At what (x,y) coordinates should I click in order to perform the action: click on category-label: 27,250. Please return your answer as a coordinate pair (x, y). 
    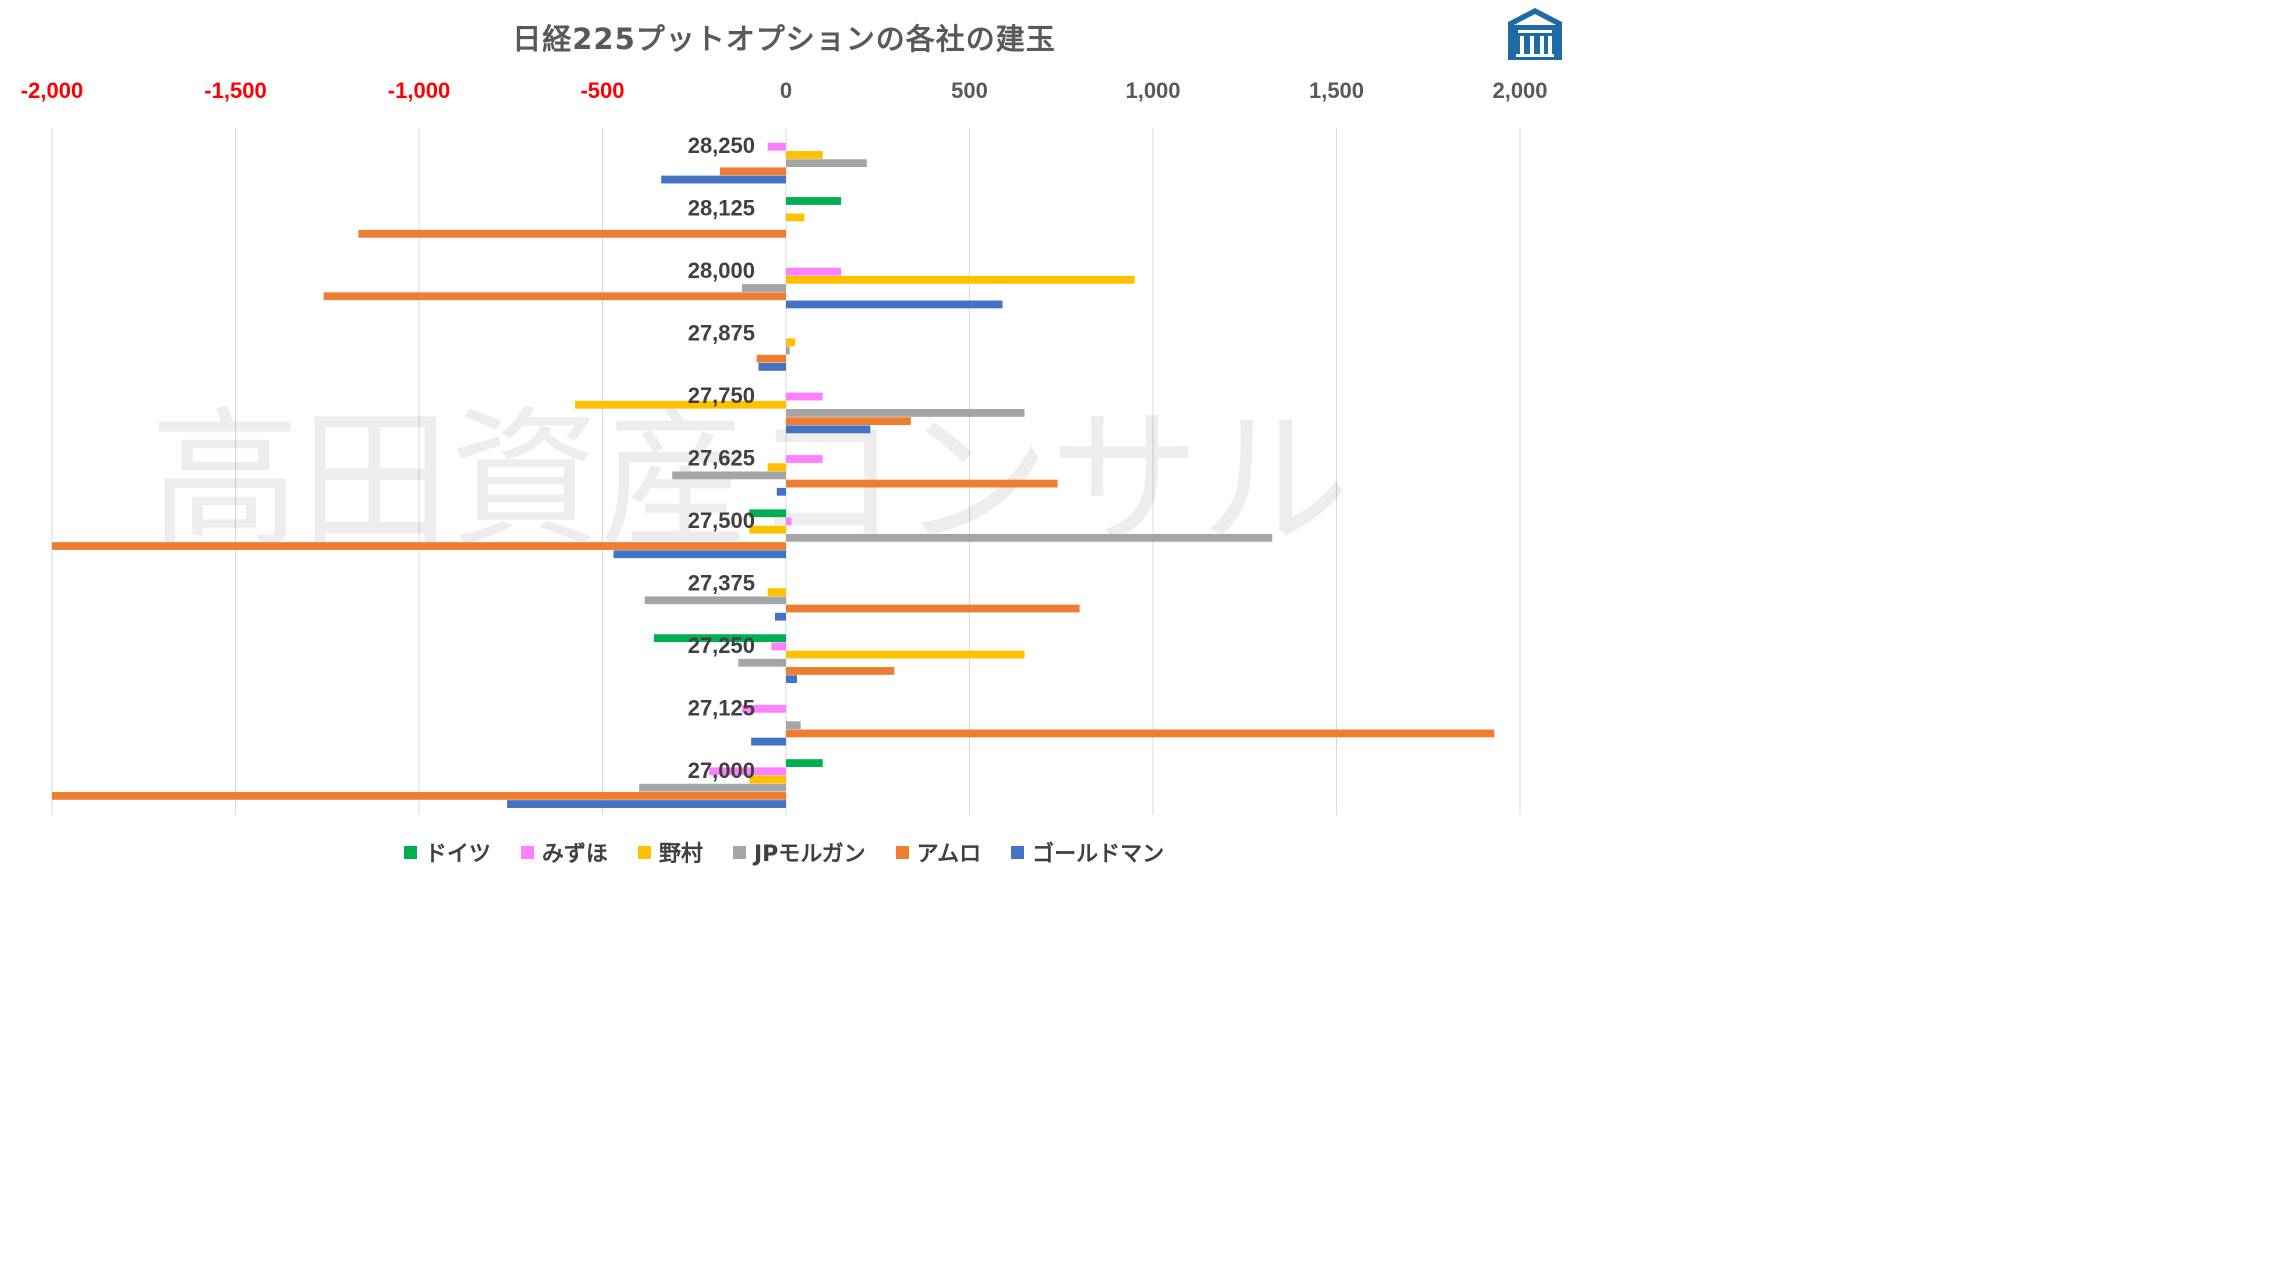
    Looking at the image, I should click on (721, 645).